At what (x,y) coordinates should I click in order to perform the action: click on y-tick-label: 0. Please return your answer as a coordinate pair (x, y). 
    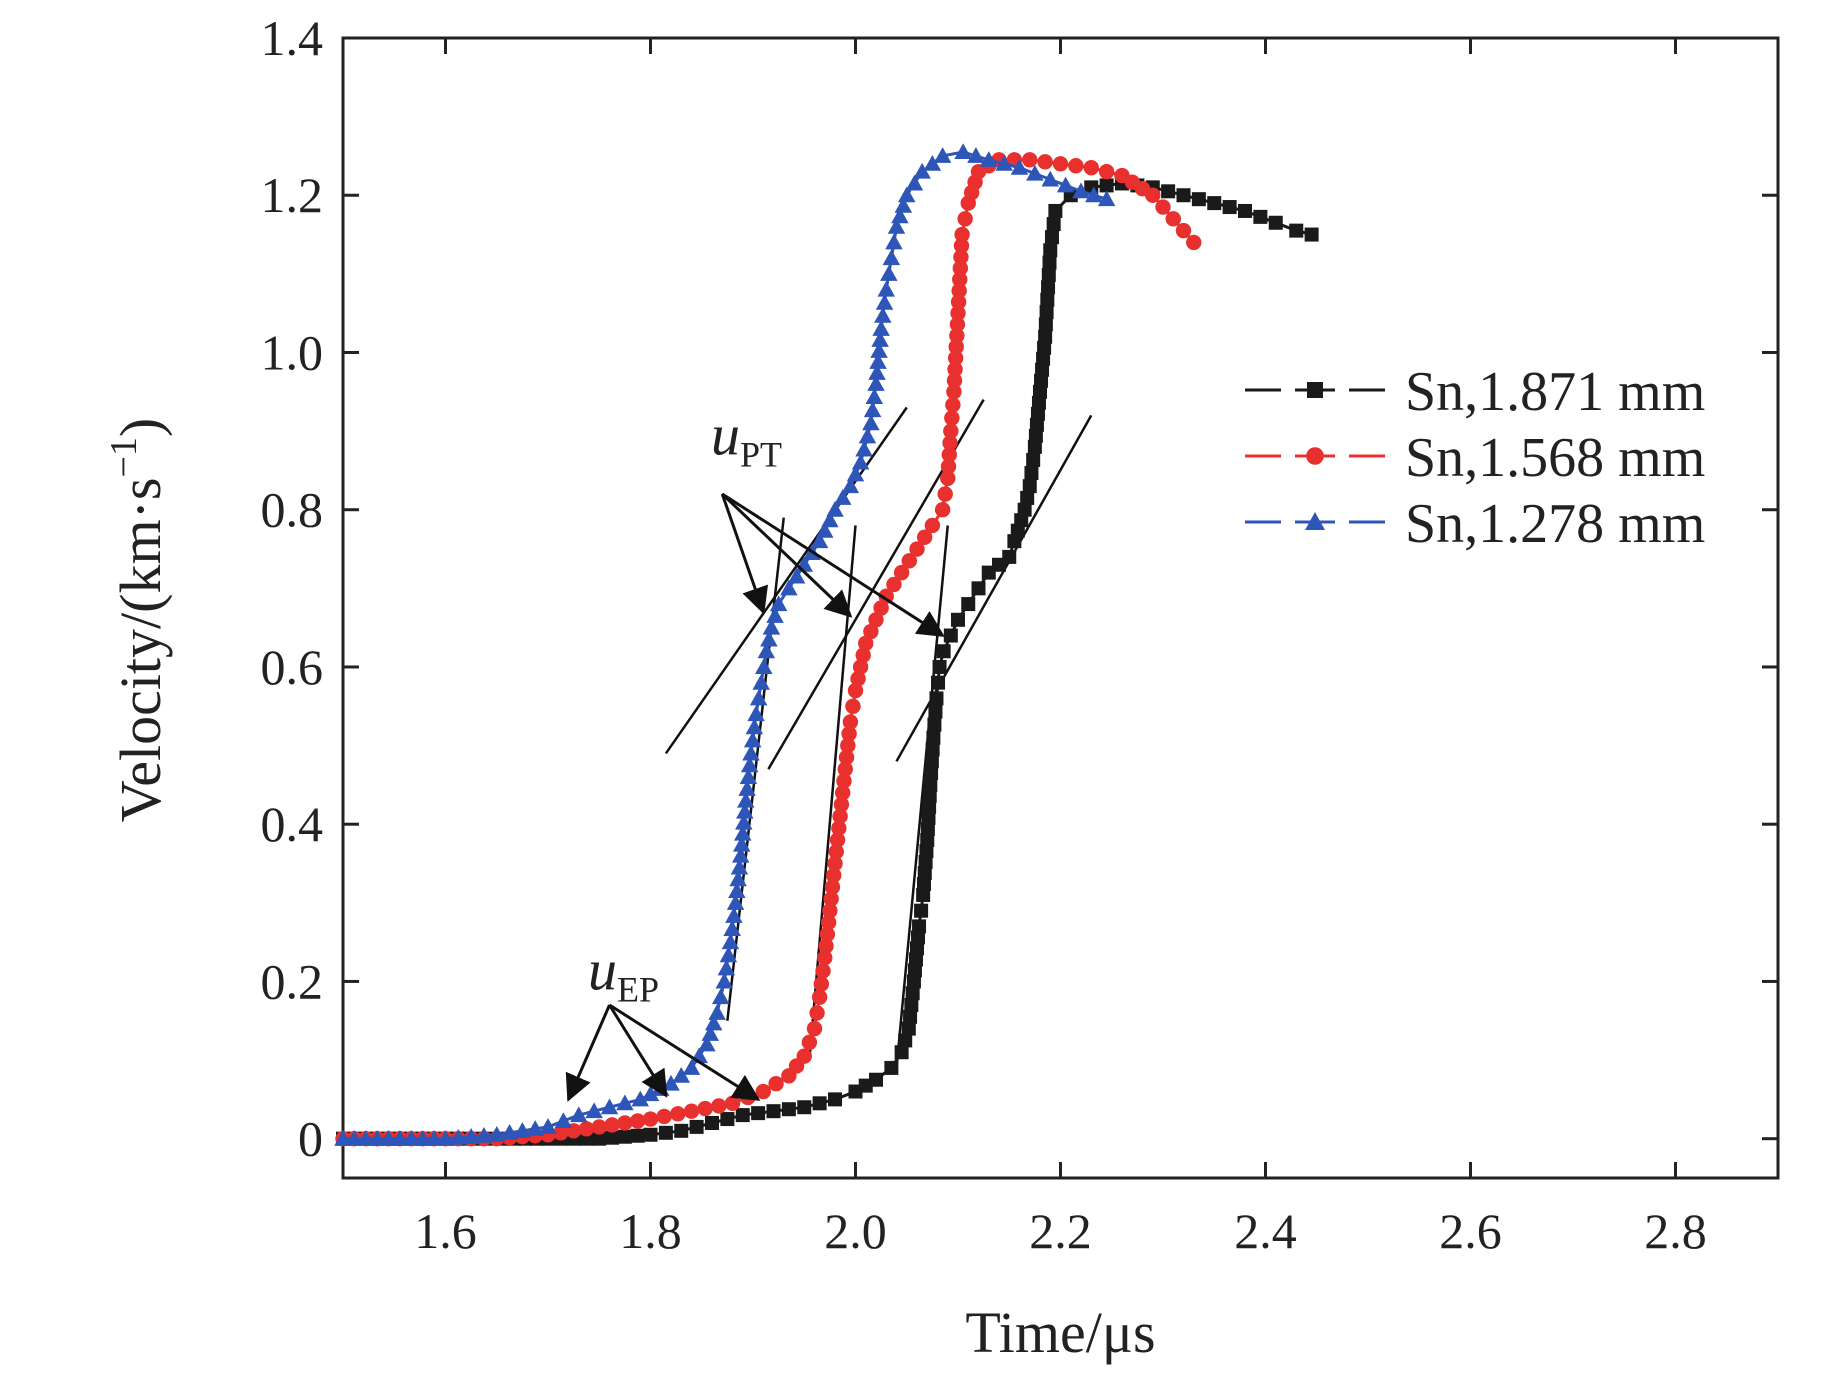
    Looking at the image, I should click on (310, 1139).